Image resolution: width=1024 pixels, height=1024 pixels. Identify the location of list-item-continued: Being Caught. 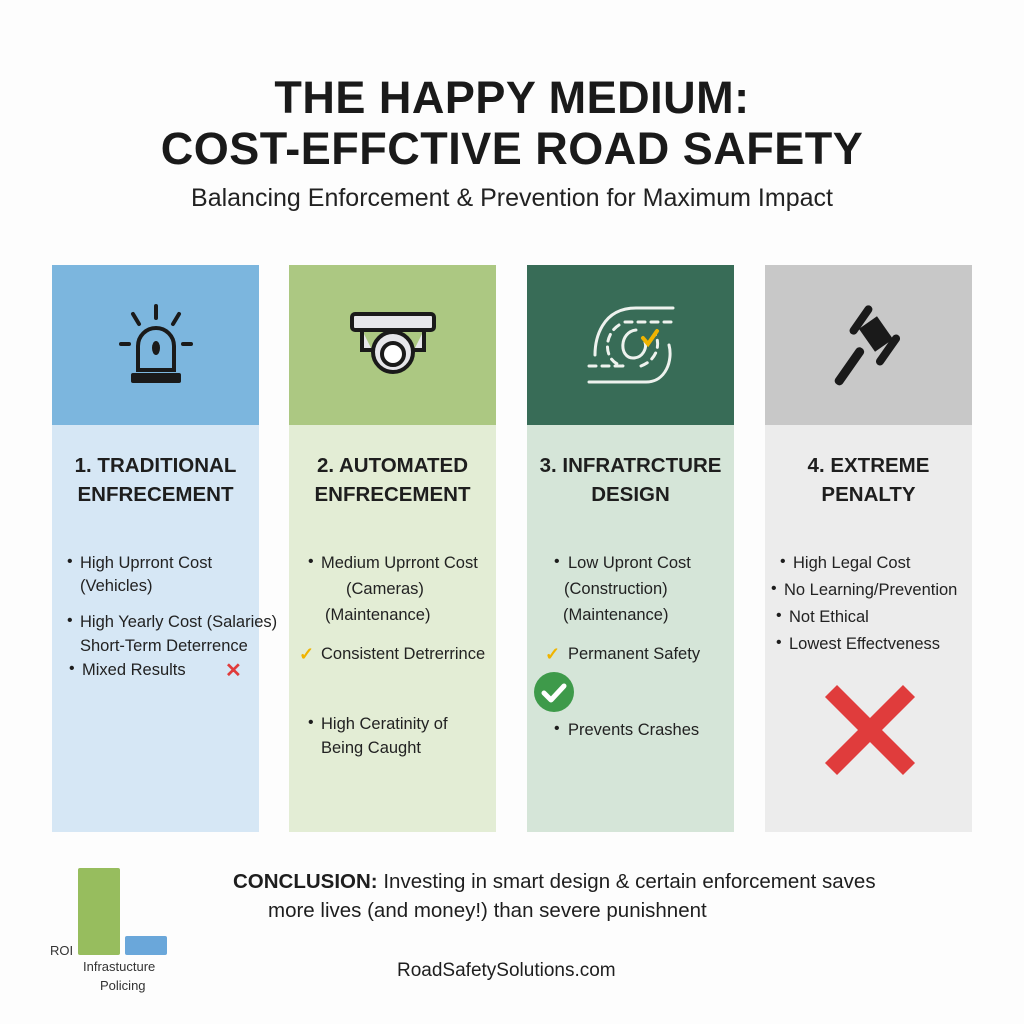
(371, 748).